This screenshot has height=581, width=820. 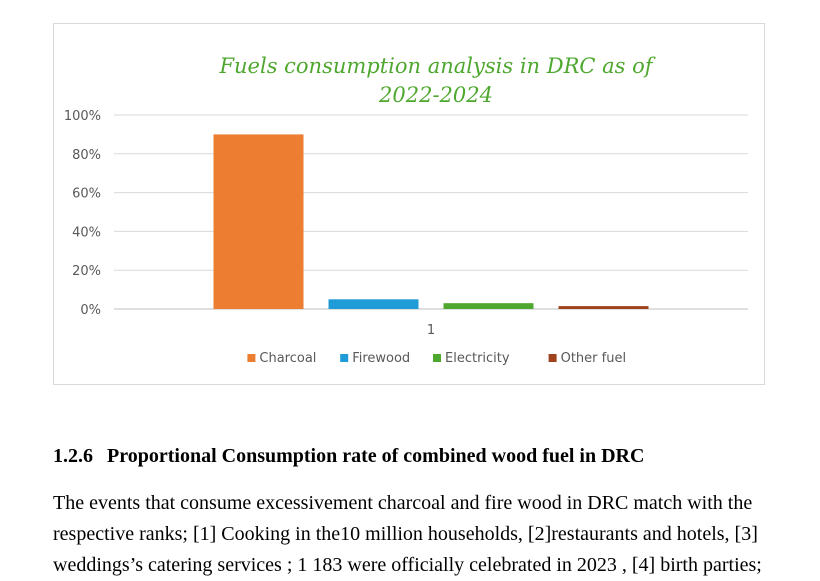 What do you see at coordinates (488, 306) in the screenshot?
I see `bar-electricity` at bounding box center [488, 306].